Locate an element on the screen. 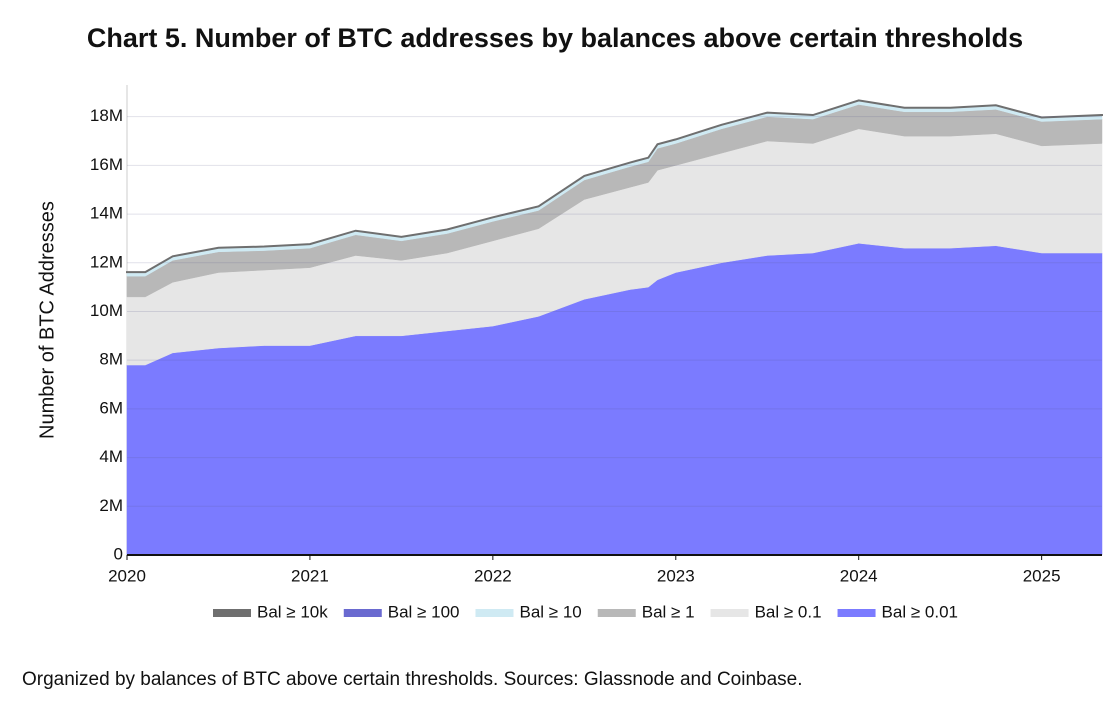 The image size is (1118, 704). y-tick-label: 10M is located at coordinates (106, 310).